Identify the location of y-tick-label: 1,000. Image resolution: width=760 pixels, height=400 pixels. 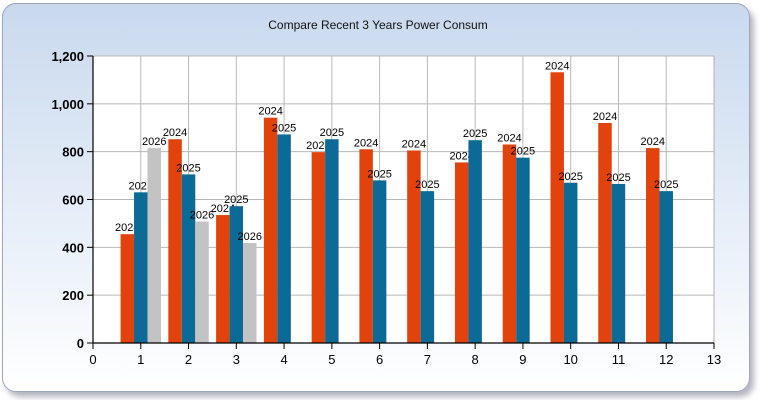
(67, 104).